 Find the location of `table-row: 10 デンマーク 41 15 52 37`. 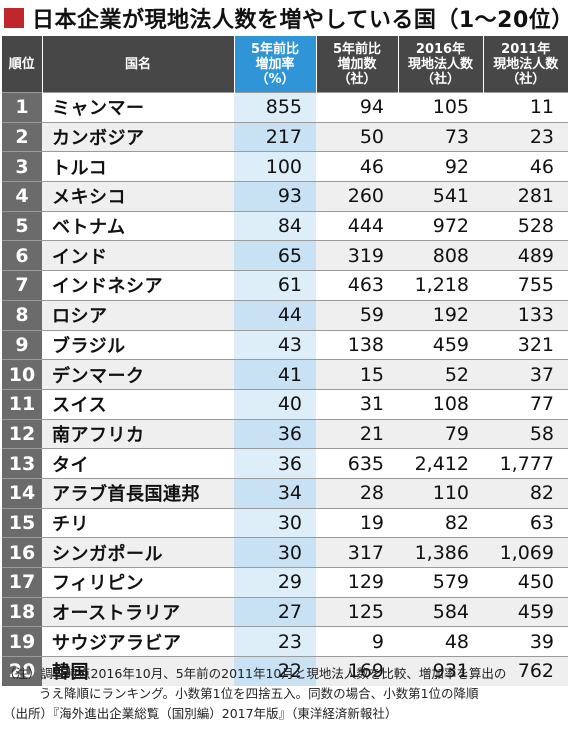

table-row: 10 デンマーク 41 15 52 37 is located at coordinates (285, 374).